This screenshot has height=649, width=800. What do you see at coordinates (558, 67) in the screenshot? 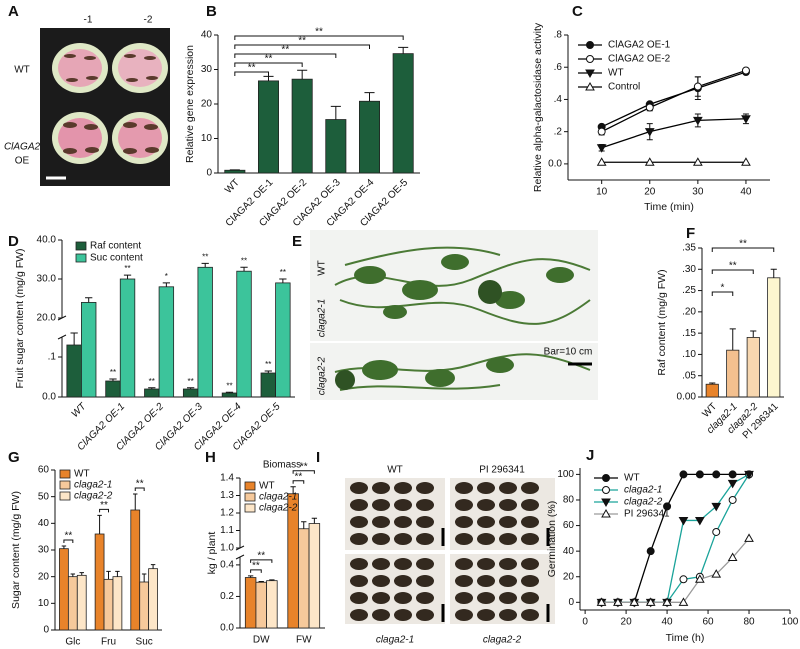
I see `y-tick-label: .6` at bounding box center [558, 67].